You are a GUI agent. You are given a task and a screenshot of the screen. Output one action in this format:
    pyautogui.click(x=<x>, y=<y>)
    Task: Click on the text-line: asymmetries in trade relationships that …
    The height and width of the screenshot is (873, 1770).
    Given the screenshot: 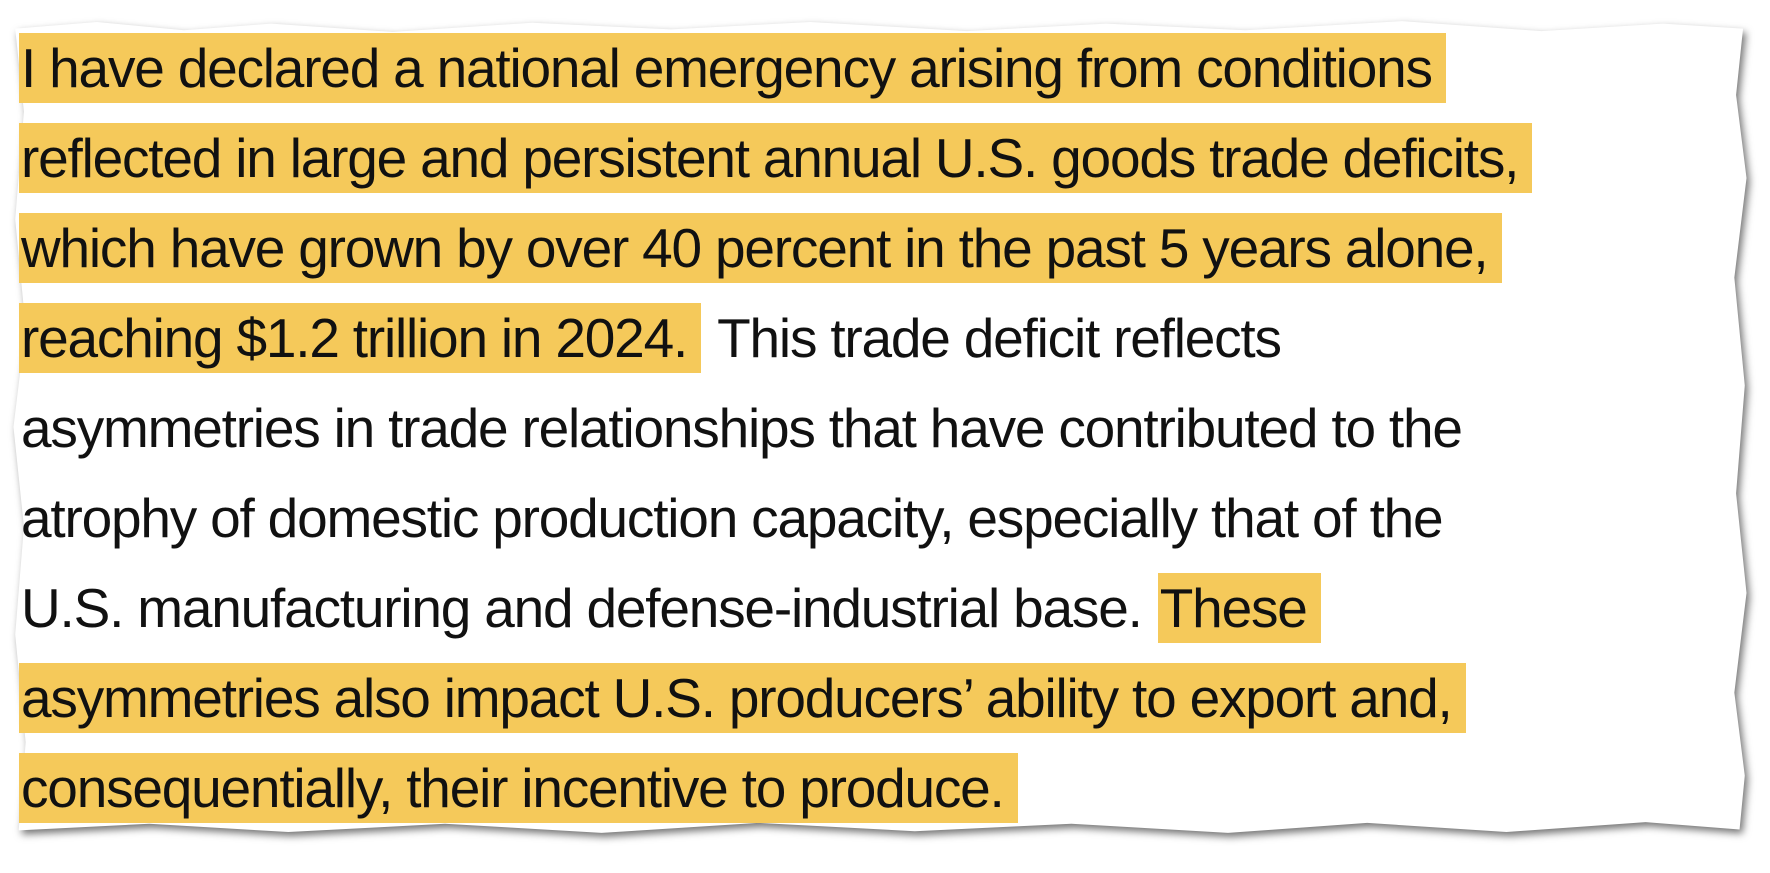 What is the action you would take?
    pyautogui.click(x=775, y=438)
    